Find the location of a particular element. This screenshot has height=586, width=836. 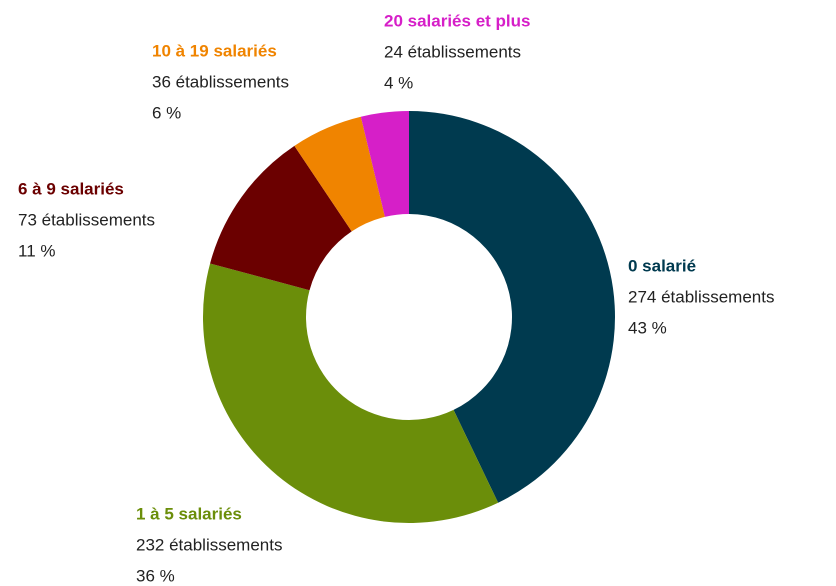

count-label: 36 établissements is located at coordinates (220, 81).